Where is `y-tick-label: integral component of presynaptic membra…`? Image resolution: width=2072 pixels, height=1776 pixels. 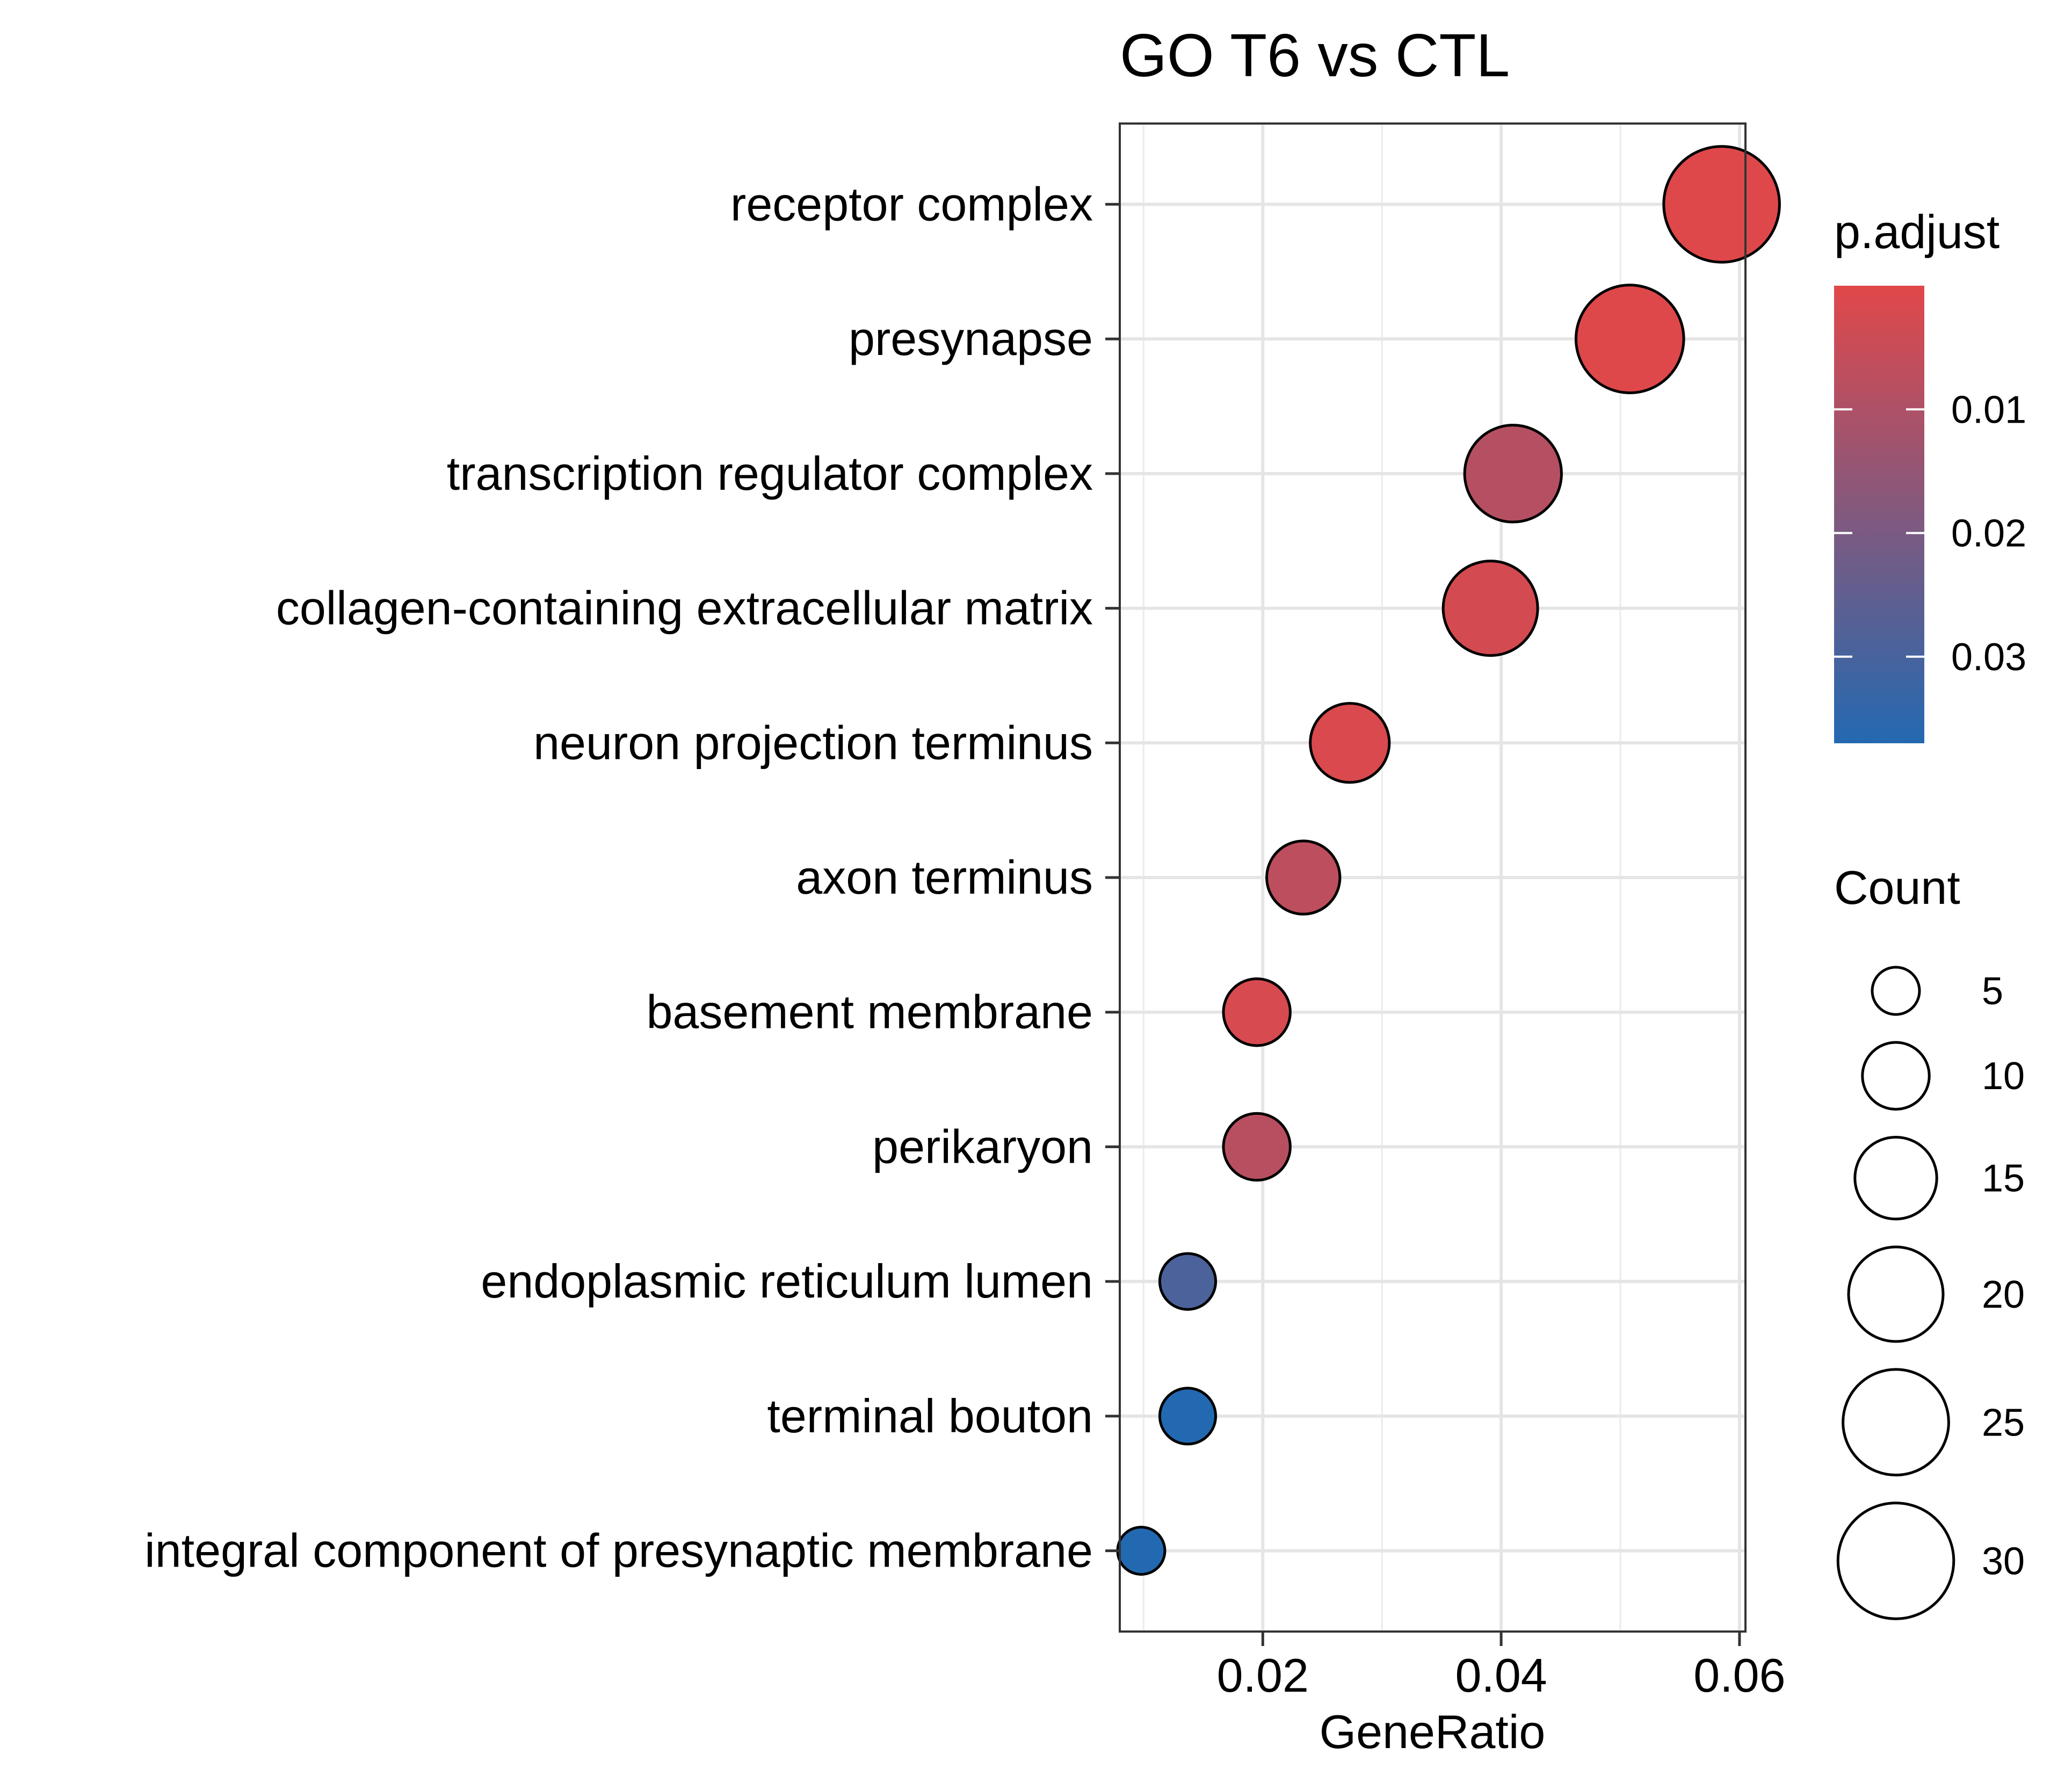
y-tick-label: integral component of presynaptic membra… is located at coordinates (618, 1550).